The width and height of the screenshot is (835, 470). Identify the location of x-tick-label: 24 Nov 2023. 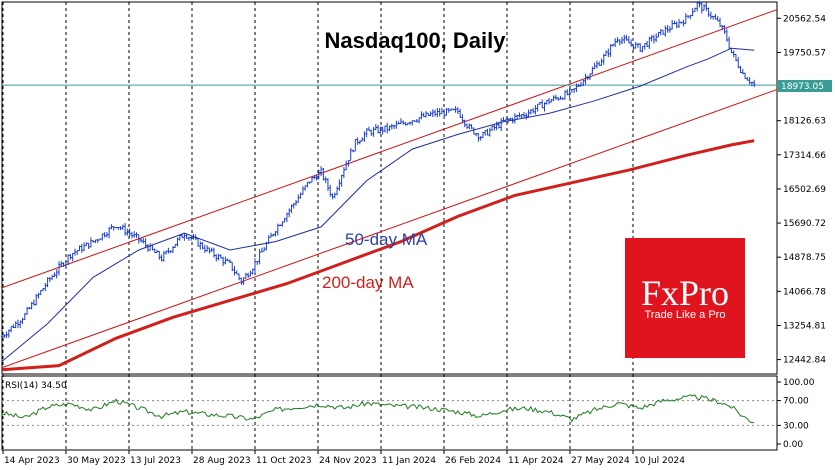
(348, 461).